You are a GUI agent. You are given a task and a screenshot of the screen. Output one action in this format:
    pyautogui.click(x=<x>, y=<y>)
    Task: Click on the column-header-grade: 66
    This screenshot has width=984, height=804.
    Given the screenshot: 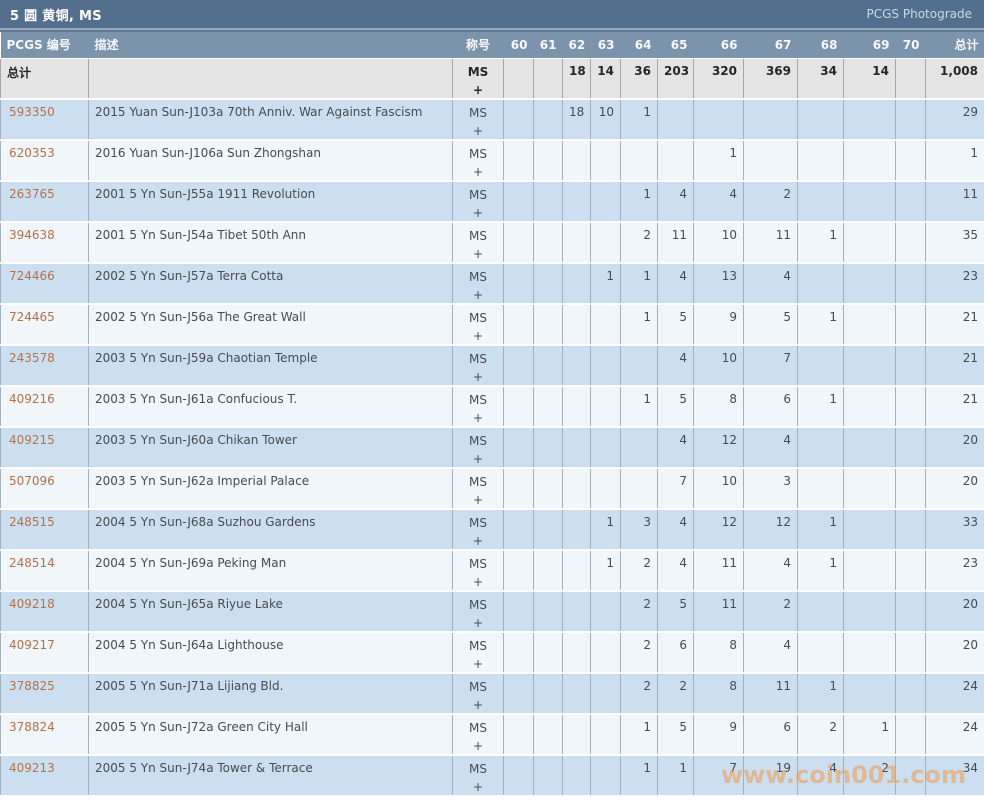 What is the action you would take?
    pyautogui.click(x=718, y=45)
    